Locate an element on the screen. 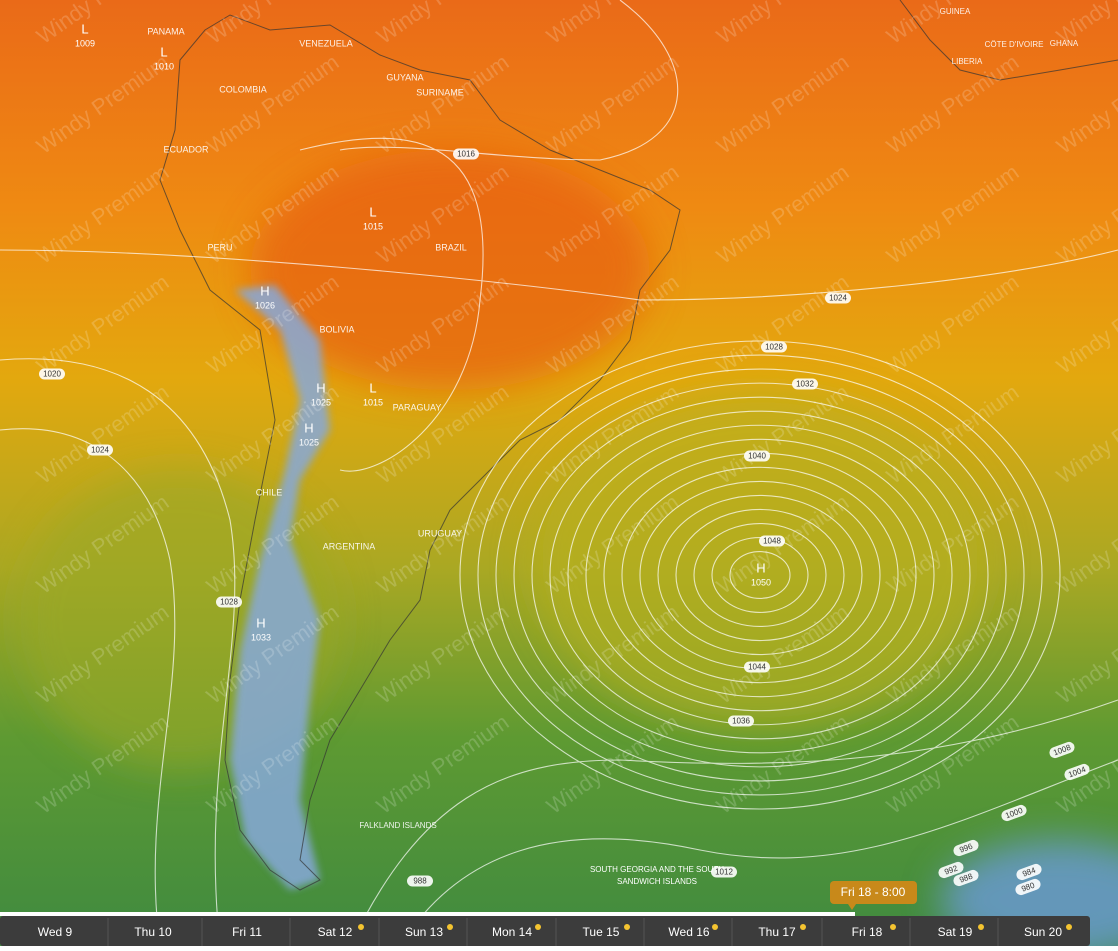  time-bubble-tip is located at coordinates (852, 907).